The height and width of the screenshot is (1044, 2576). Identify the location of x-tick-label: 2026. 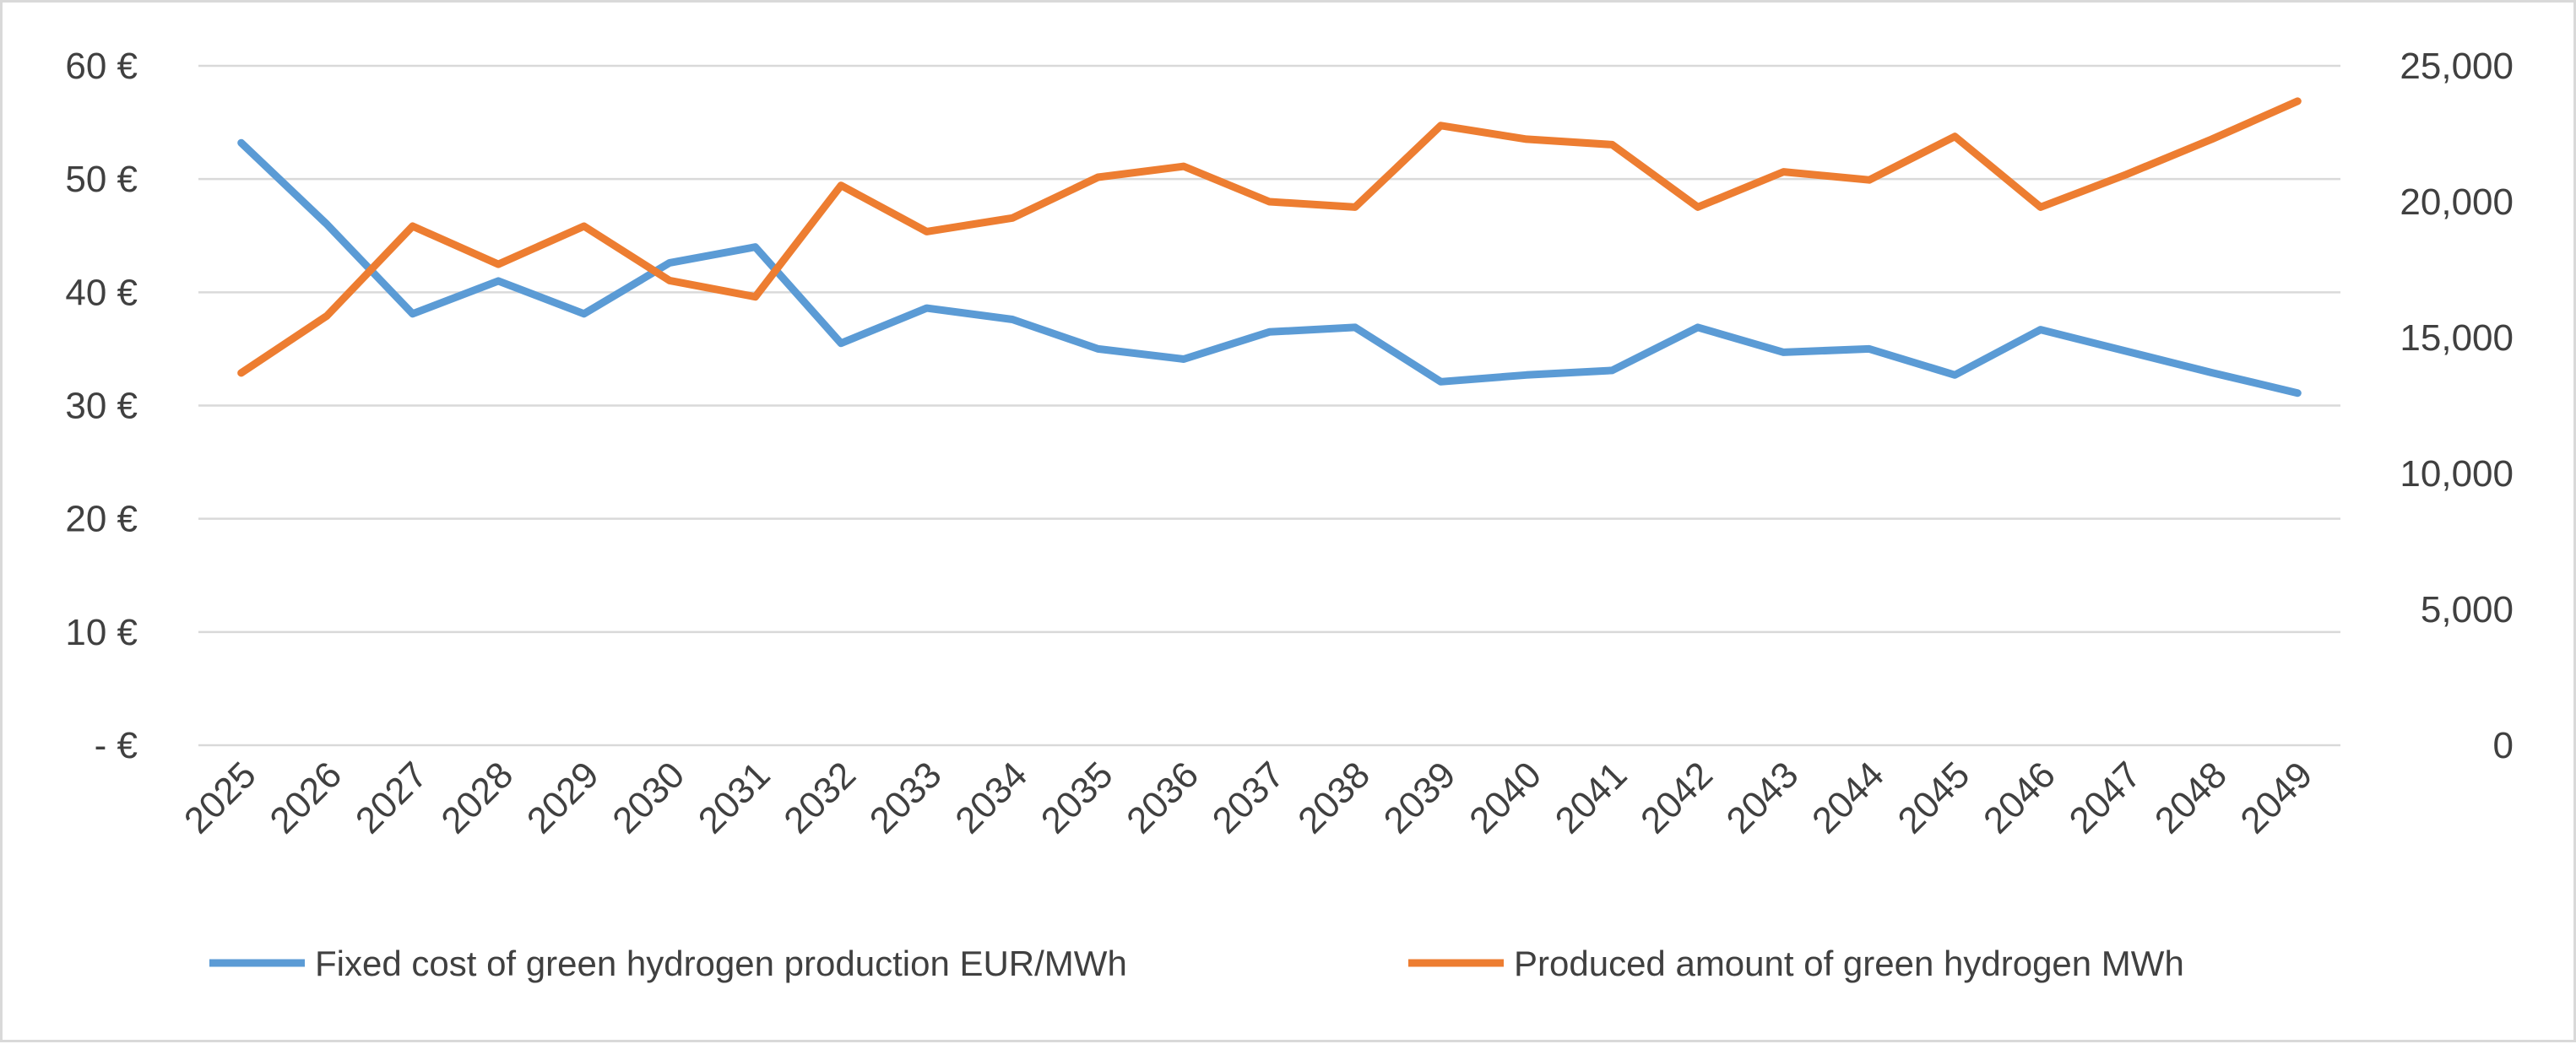
(306, 797).